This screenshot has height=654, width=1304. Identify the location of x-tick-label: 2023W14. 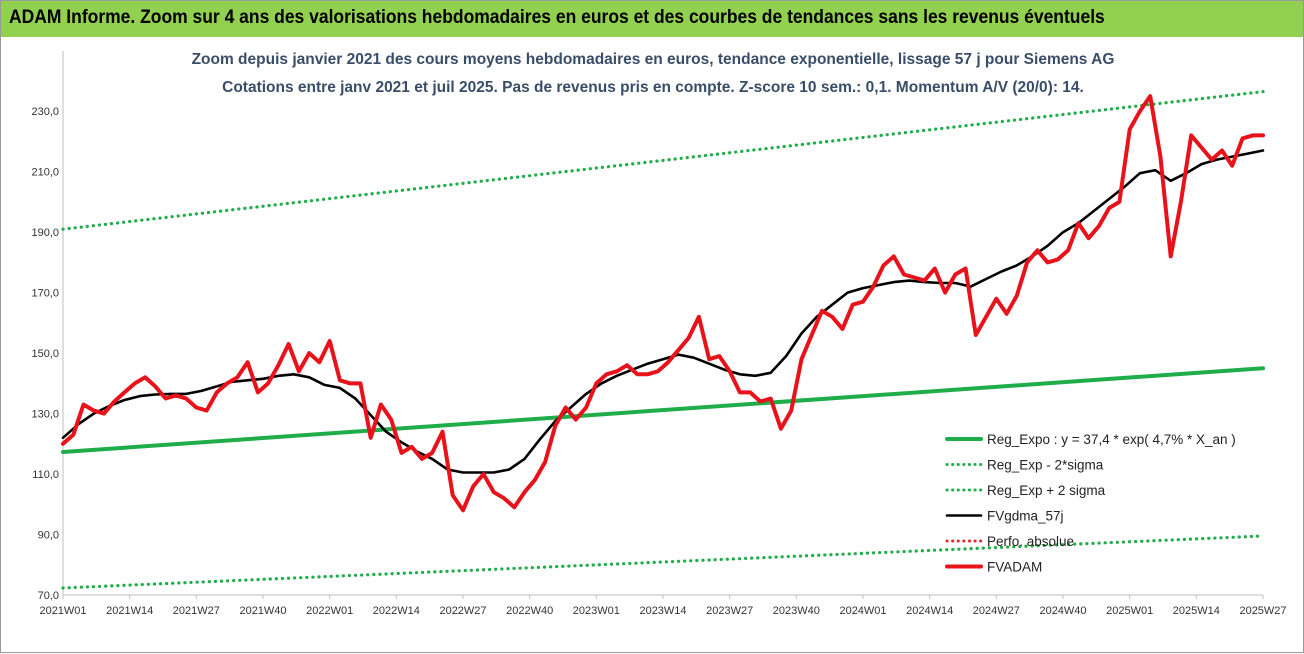
(662, 611).